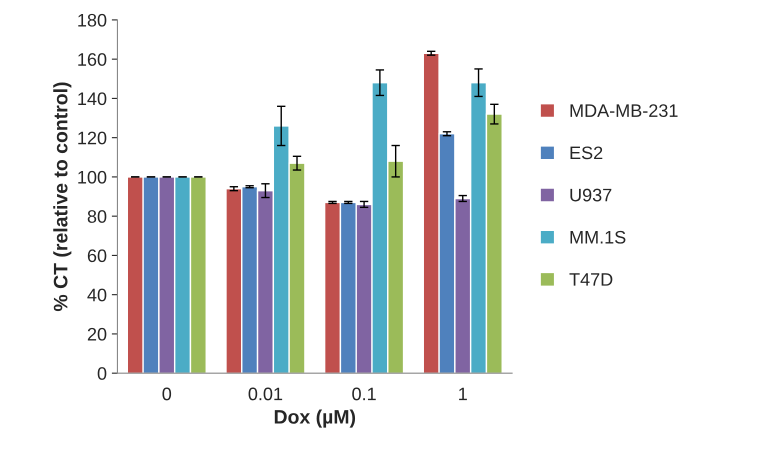 Image resolution: width=783 pixels, height=463 pixels. What do you see at coordinates (315, 418) in the screenshot?
I see `x-axis-title: Dox (µM)` at bounding box center [315, 418].